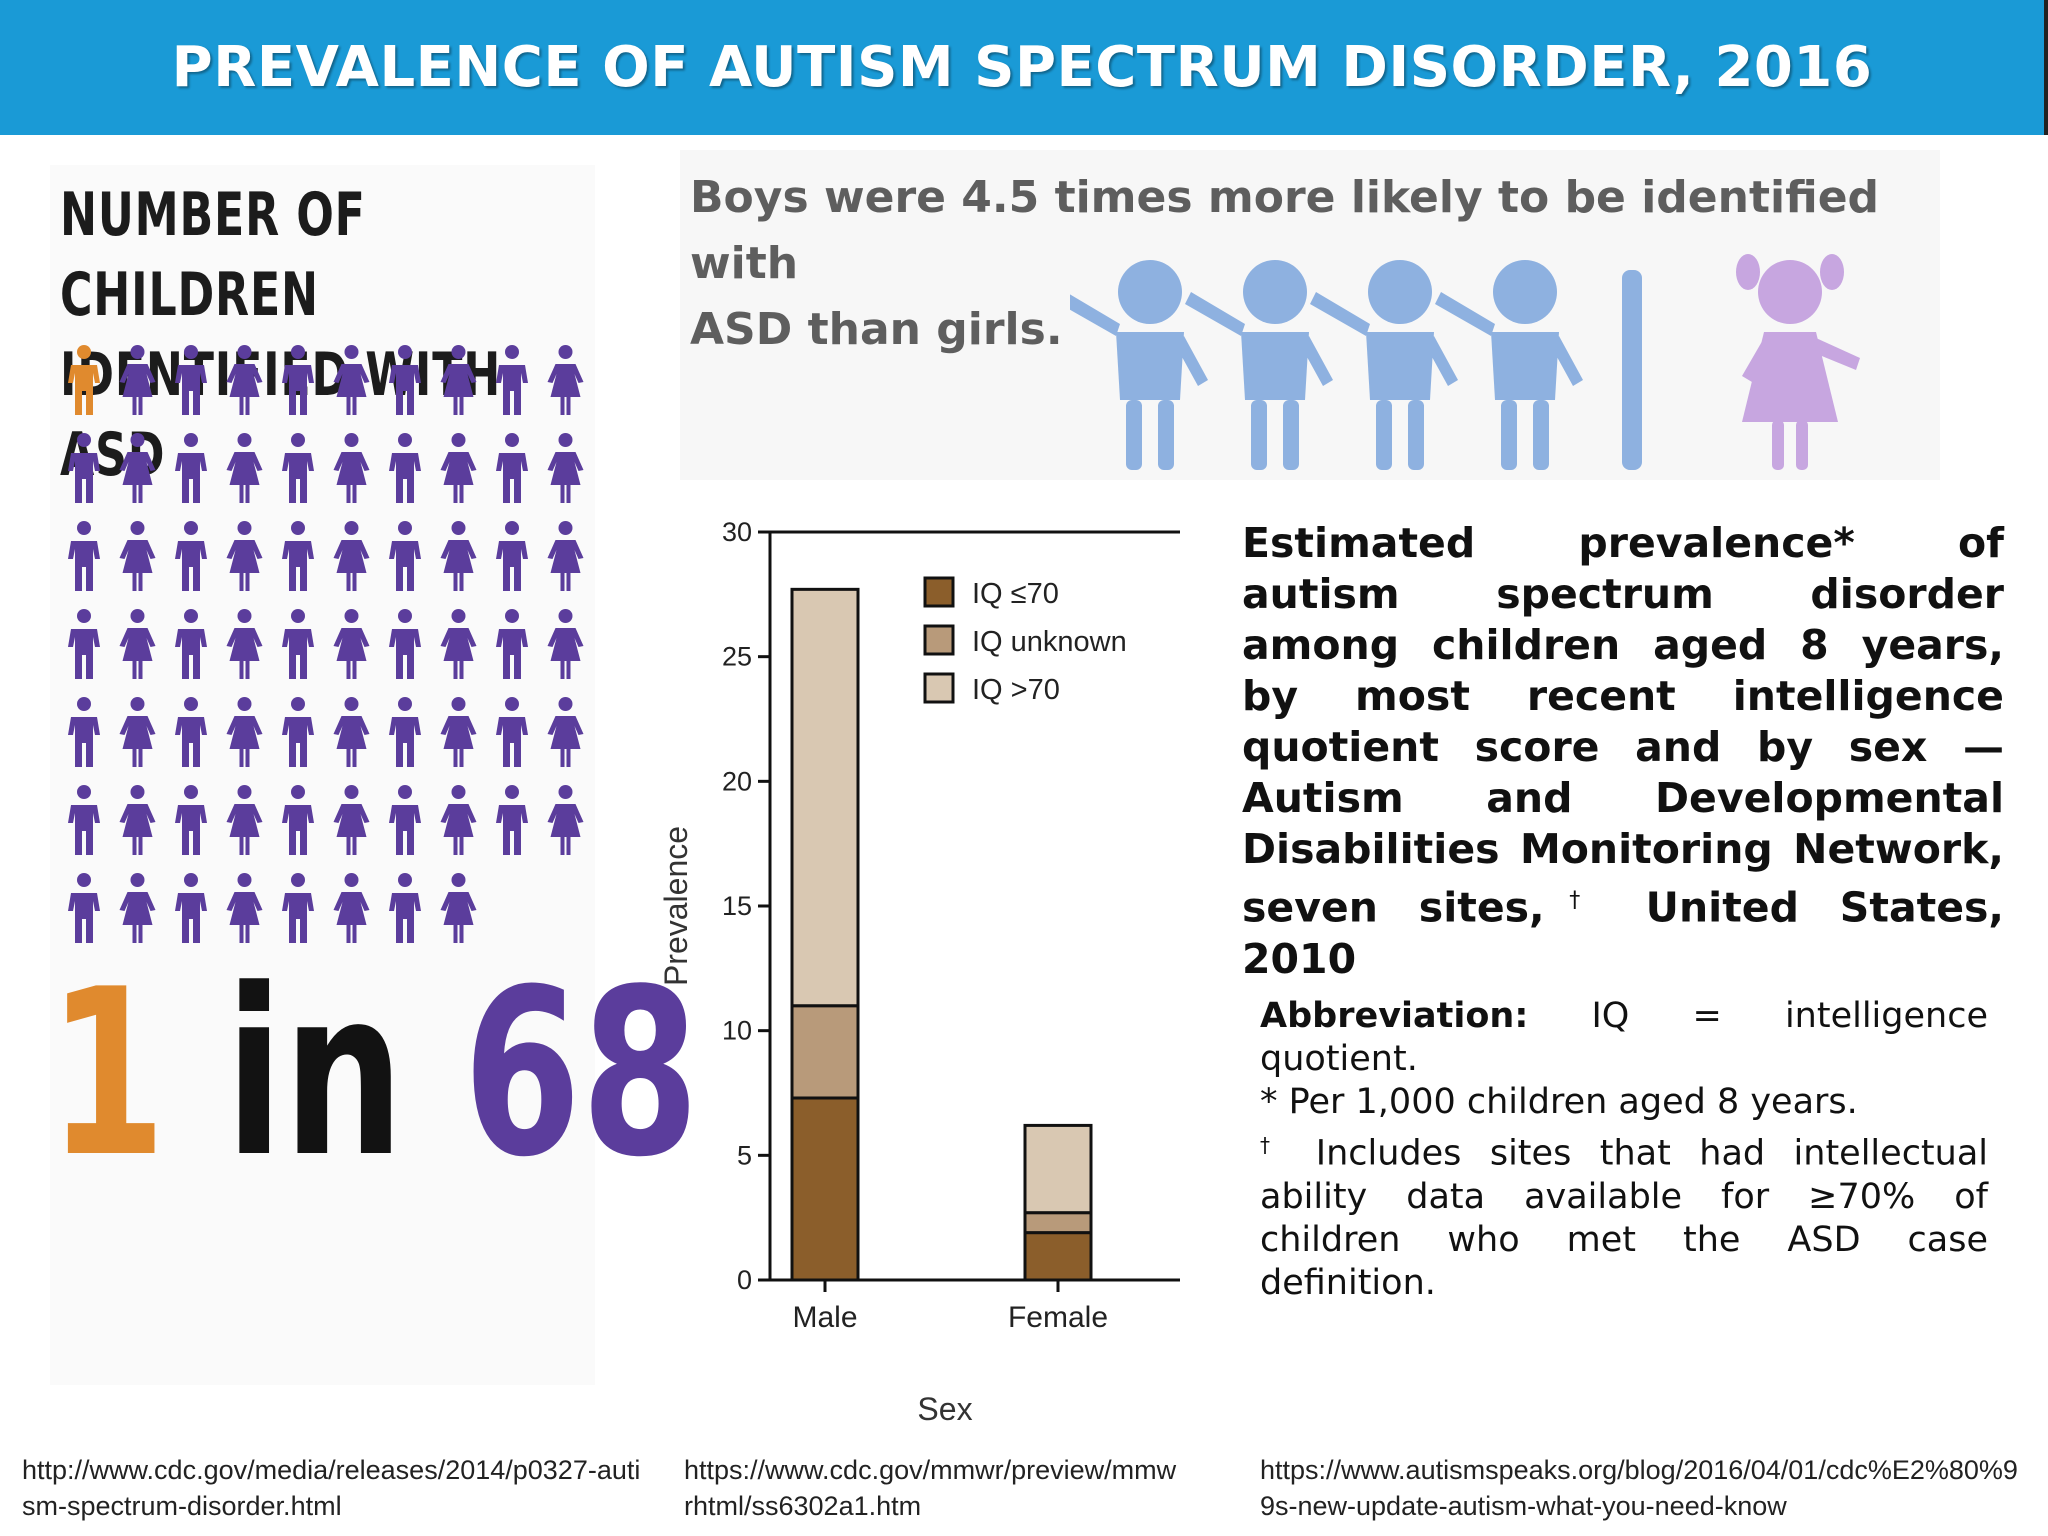 The image size is (2048, 1536). What do you see at coordinates (1559, 1102) in the screenshot?
I see `note-per-1000: * Per 1,000 children aged 8 years.` at bounding box center [1559, 1102].